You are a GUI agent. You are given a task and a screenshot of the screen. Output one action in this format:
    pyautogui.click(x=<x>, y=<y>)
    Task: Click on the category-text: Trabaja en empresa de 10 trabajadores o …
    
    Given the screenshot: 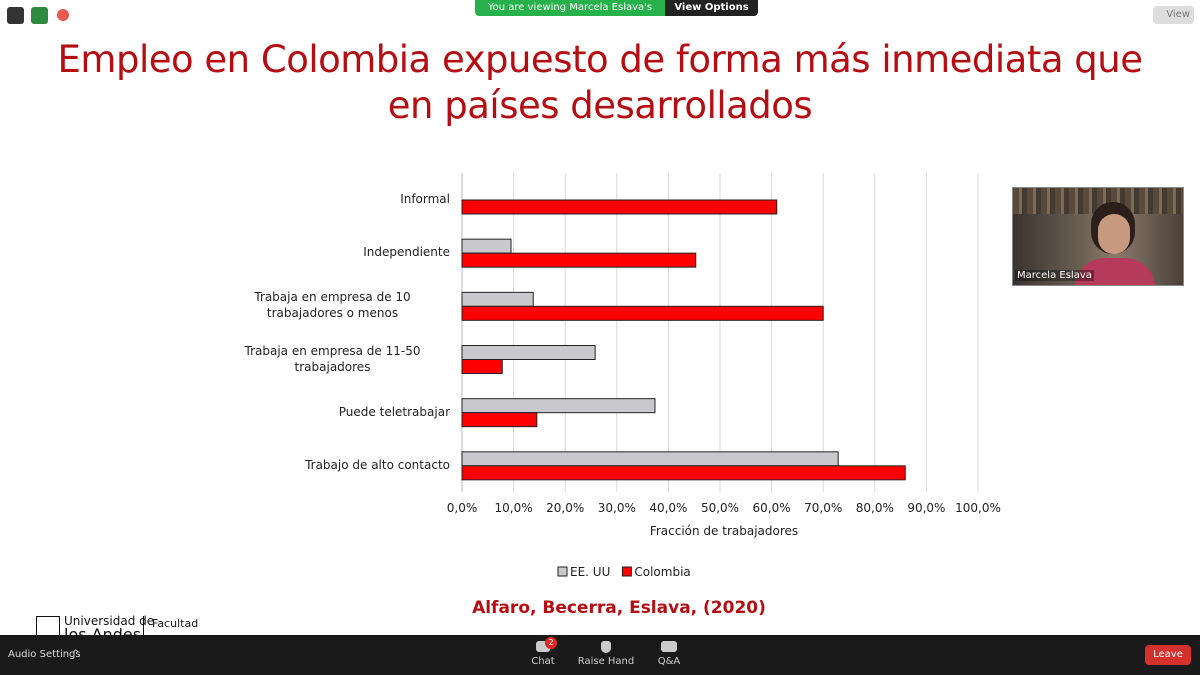 What is the action you would take?
    pyautogui.click(x=332, y=305)
    